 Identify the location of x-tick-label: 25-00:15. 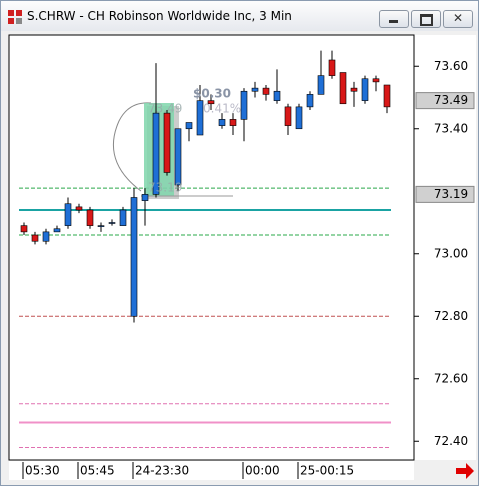
(327, 471).